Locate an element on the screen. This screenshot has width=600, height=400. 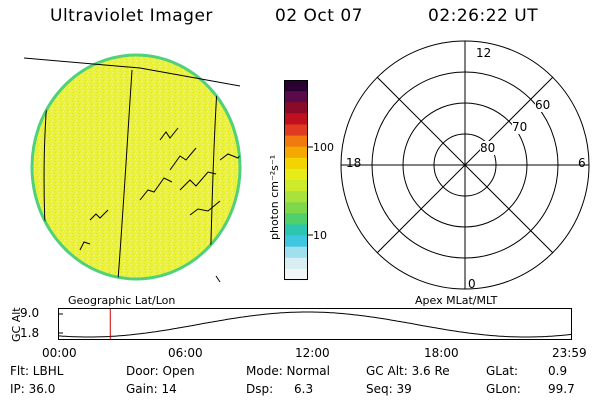
door-readout: Door: Open is located at coordinates (160, 371).